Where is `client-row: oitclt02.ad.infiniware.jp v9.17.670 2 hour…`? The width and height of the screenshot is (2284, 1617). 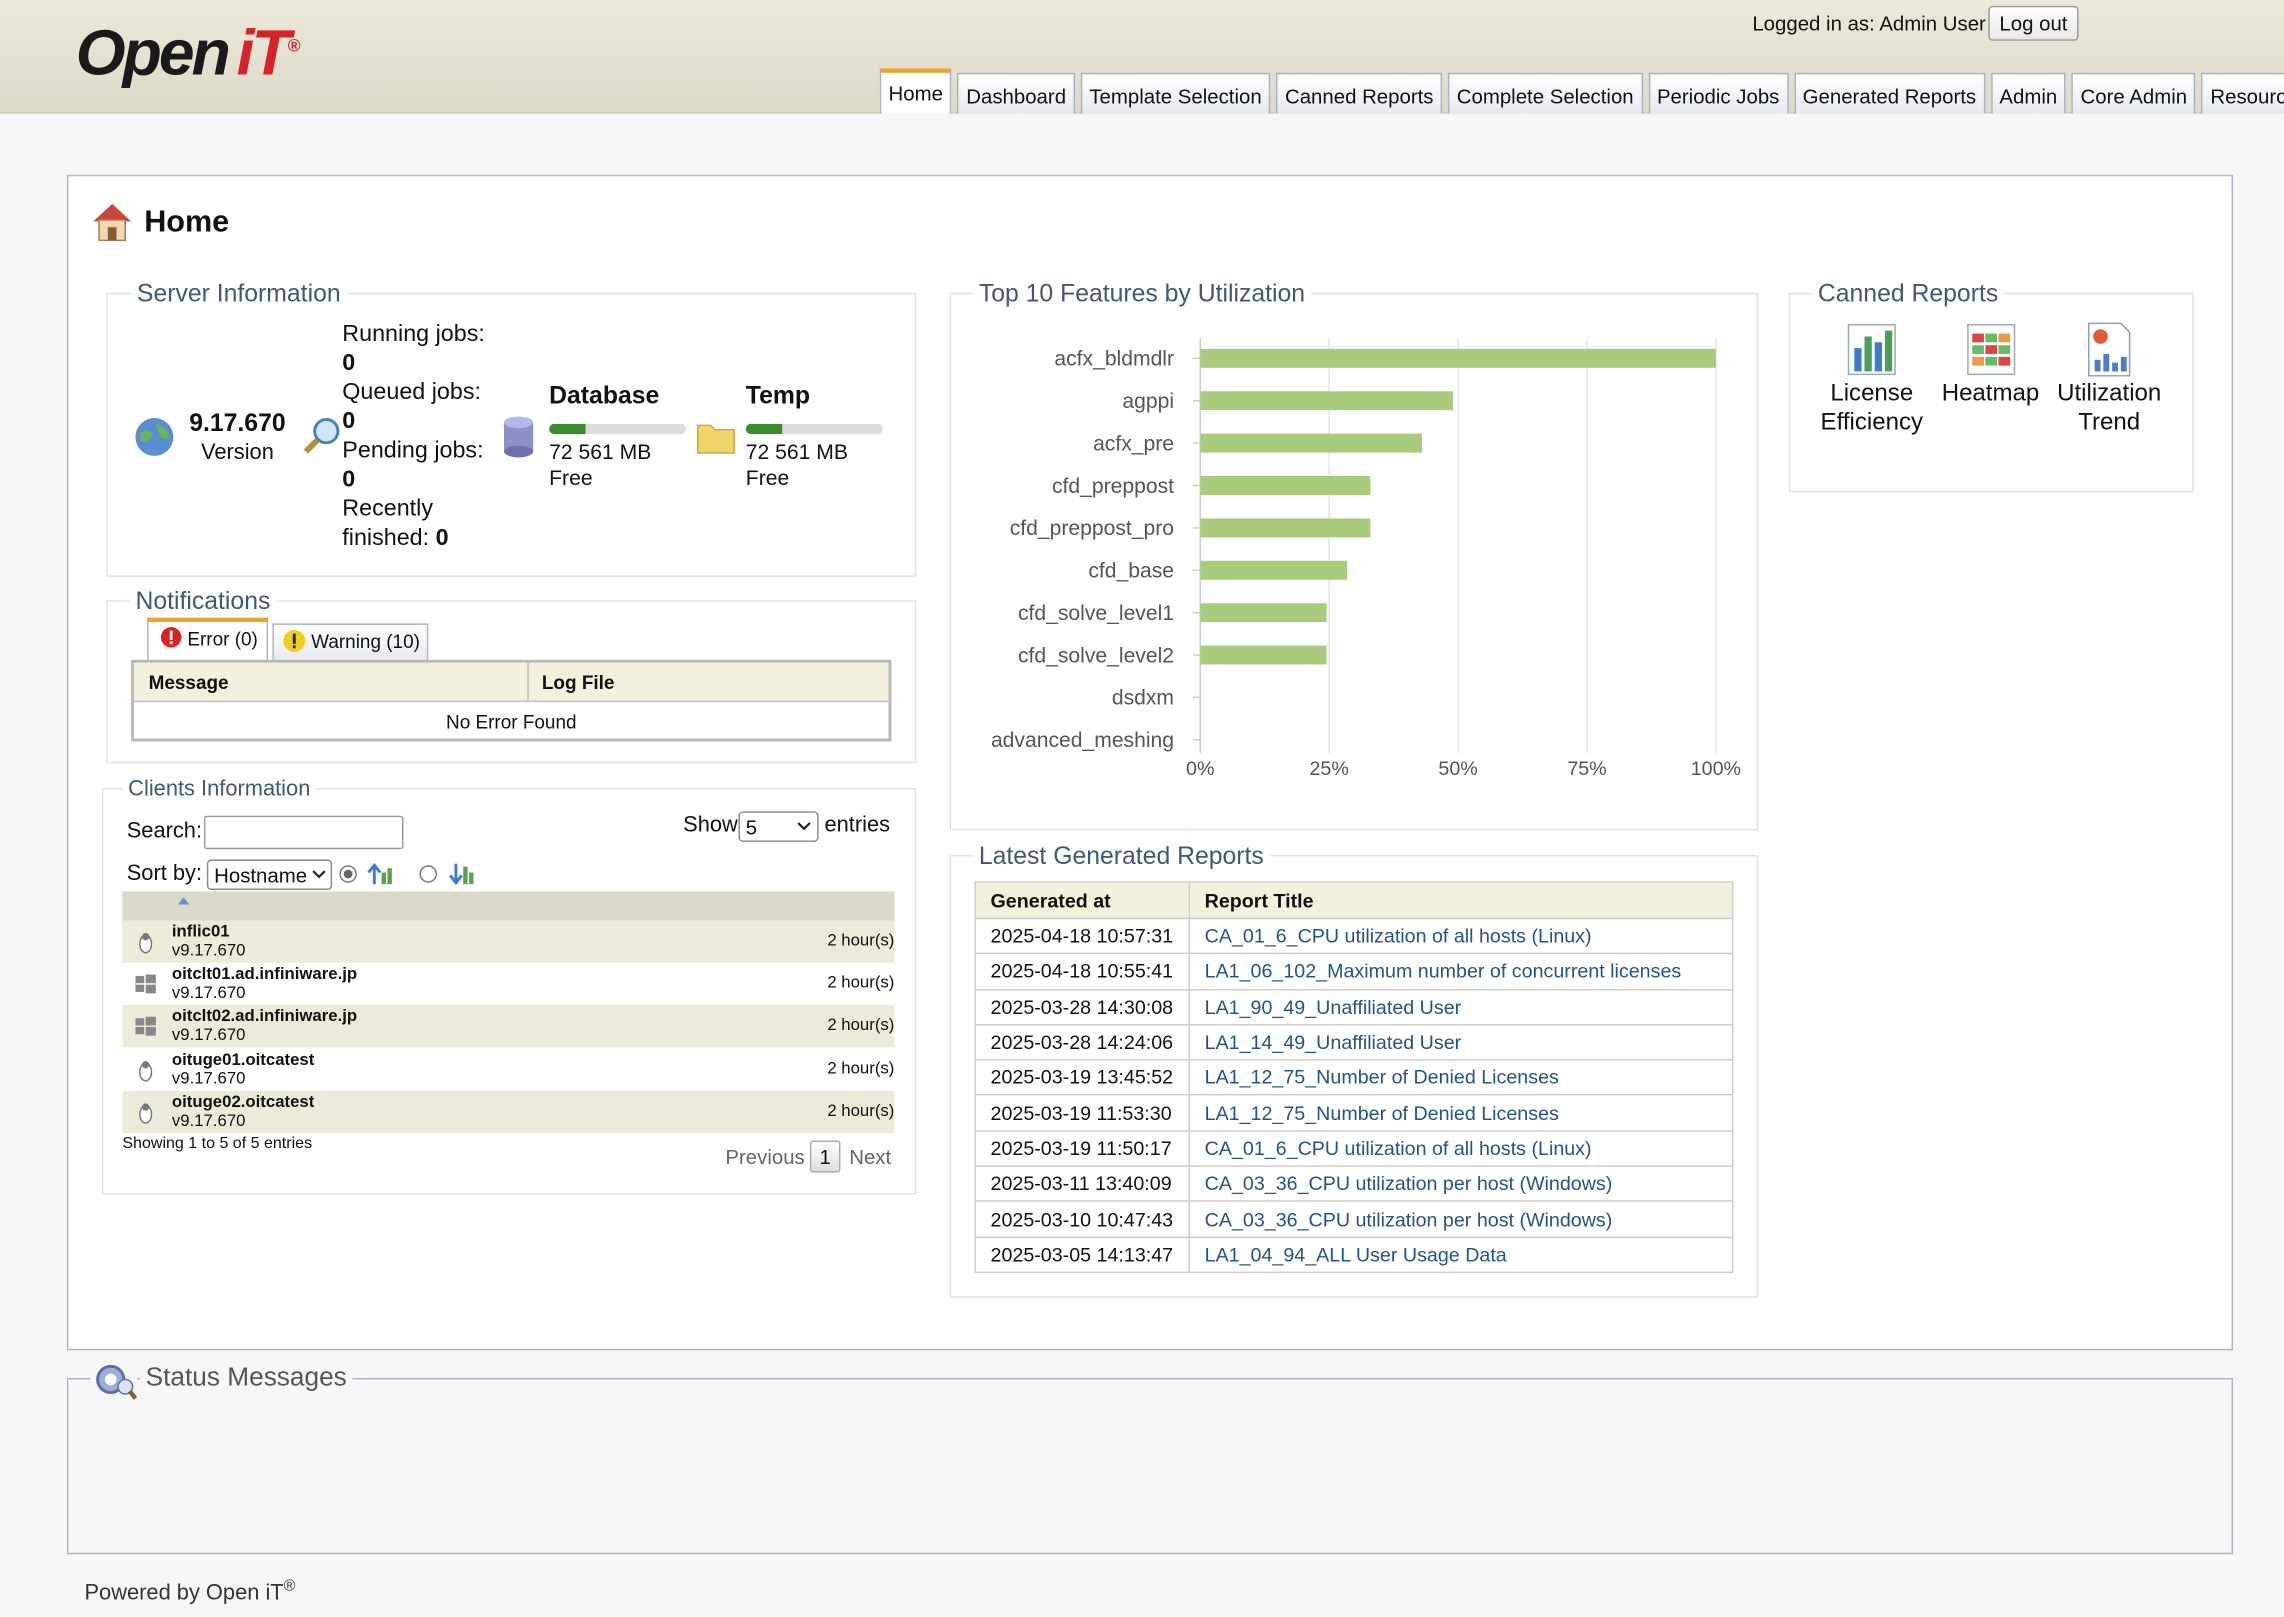
client-row: oitclt02.ad.infiniware.jp v9.17.670 2 hour… is located at coordinates (508, 1026).